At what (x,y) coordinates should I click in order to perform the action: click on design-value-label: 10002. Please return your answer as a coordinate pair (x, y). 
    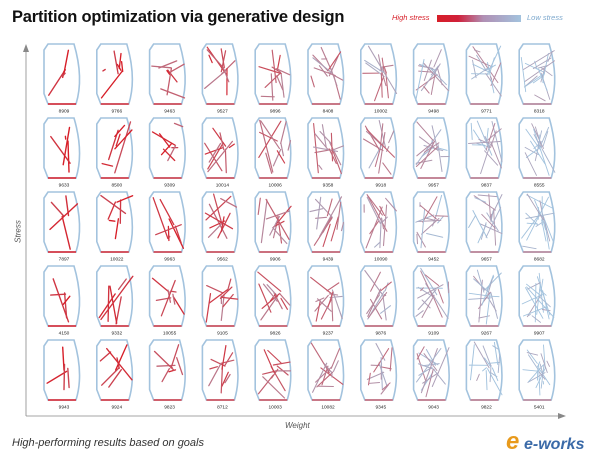
    Looking at the image, I should click on (381, 112).